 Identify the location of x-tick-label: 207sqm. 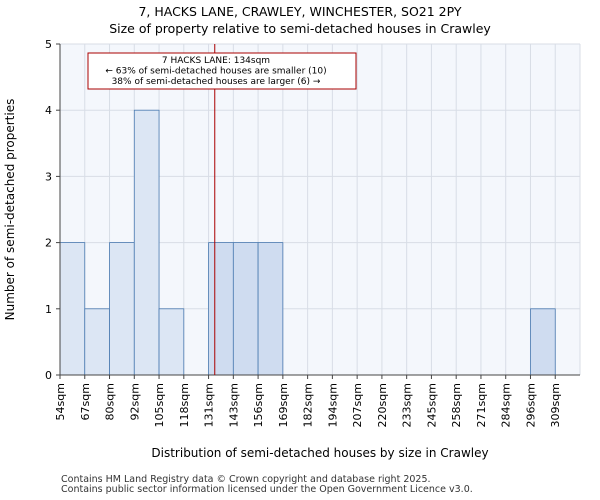
(357, 405).